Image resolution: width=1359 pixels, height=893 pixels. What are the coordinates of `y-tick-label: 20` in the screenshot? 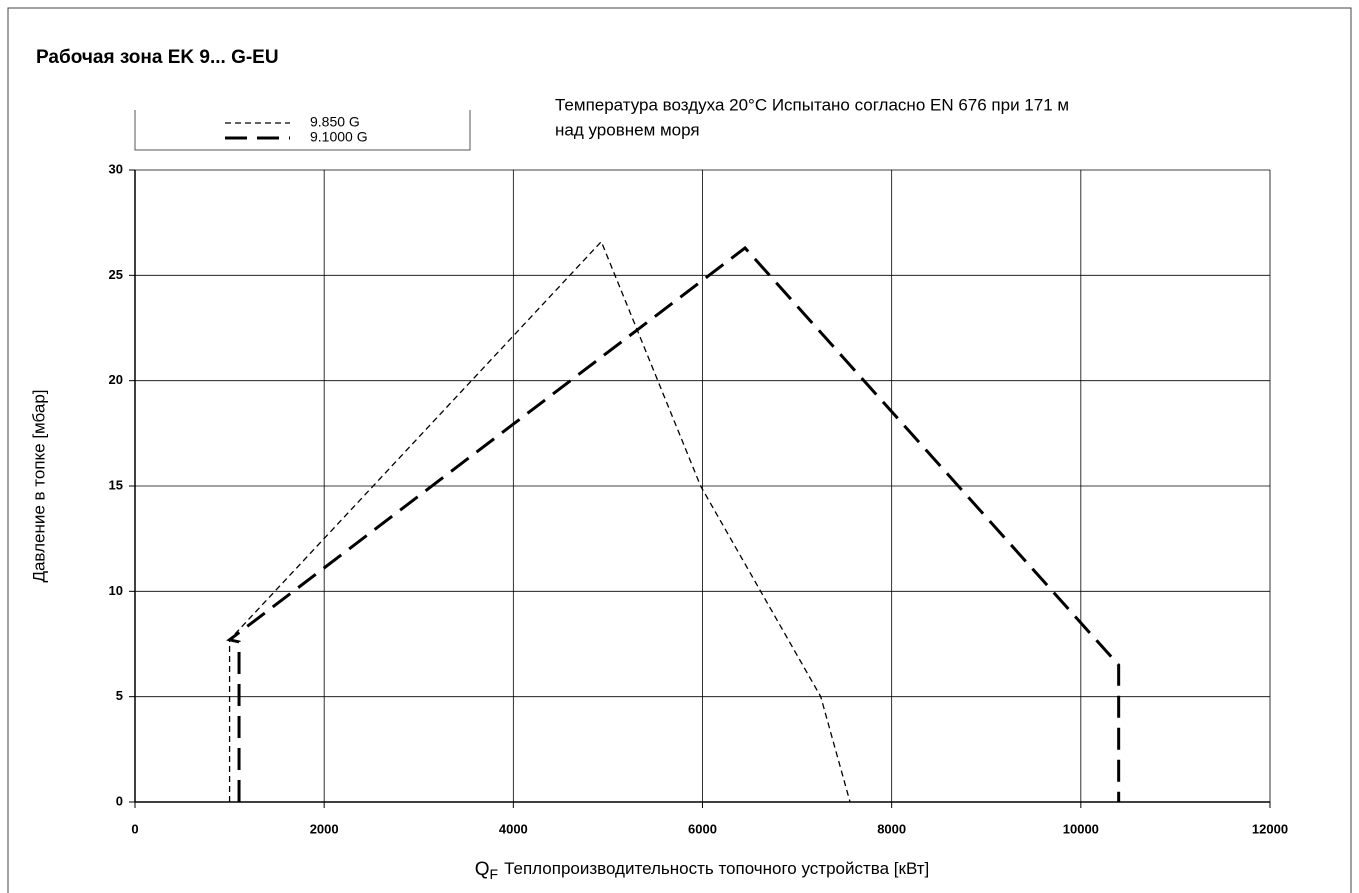 It's located at (116, 379).